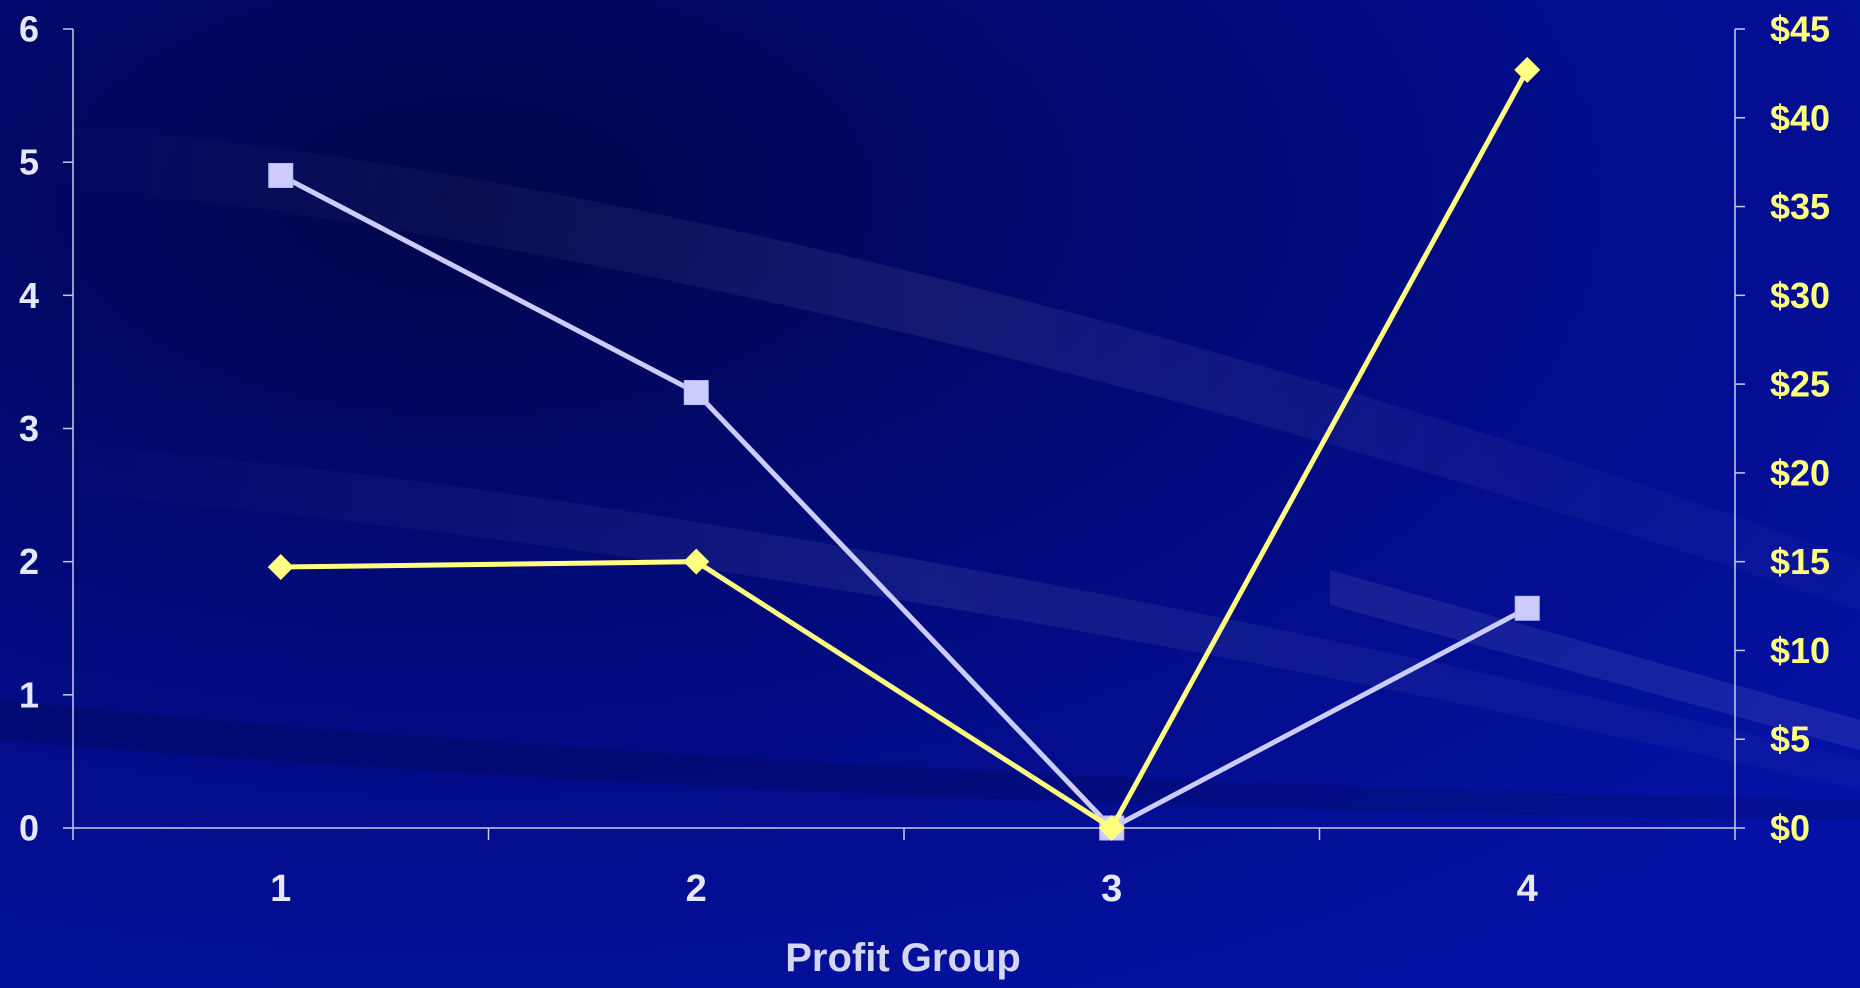 The height and width of the screenshot is (988, 1860). Describe the element at coordinates (280, 889) in the screenshot. I see `x-tick-label: 1` at that location.